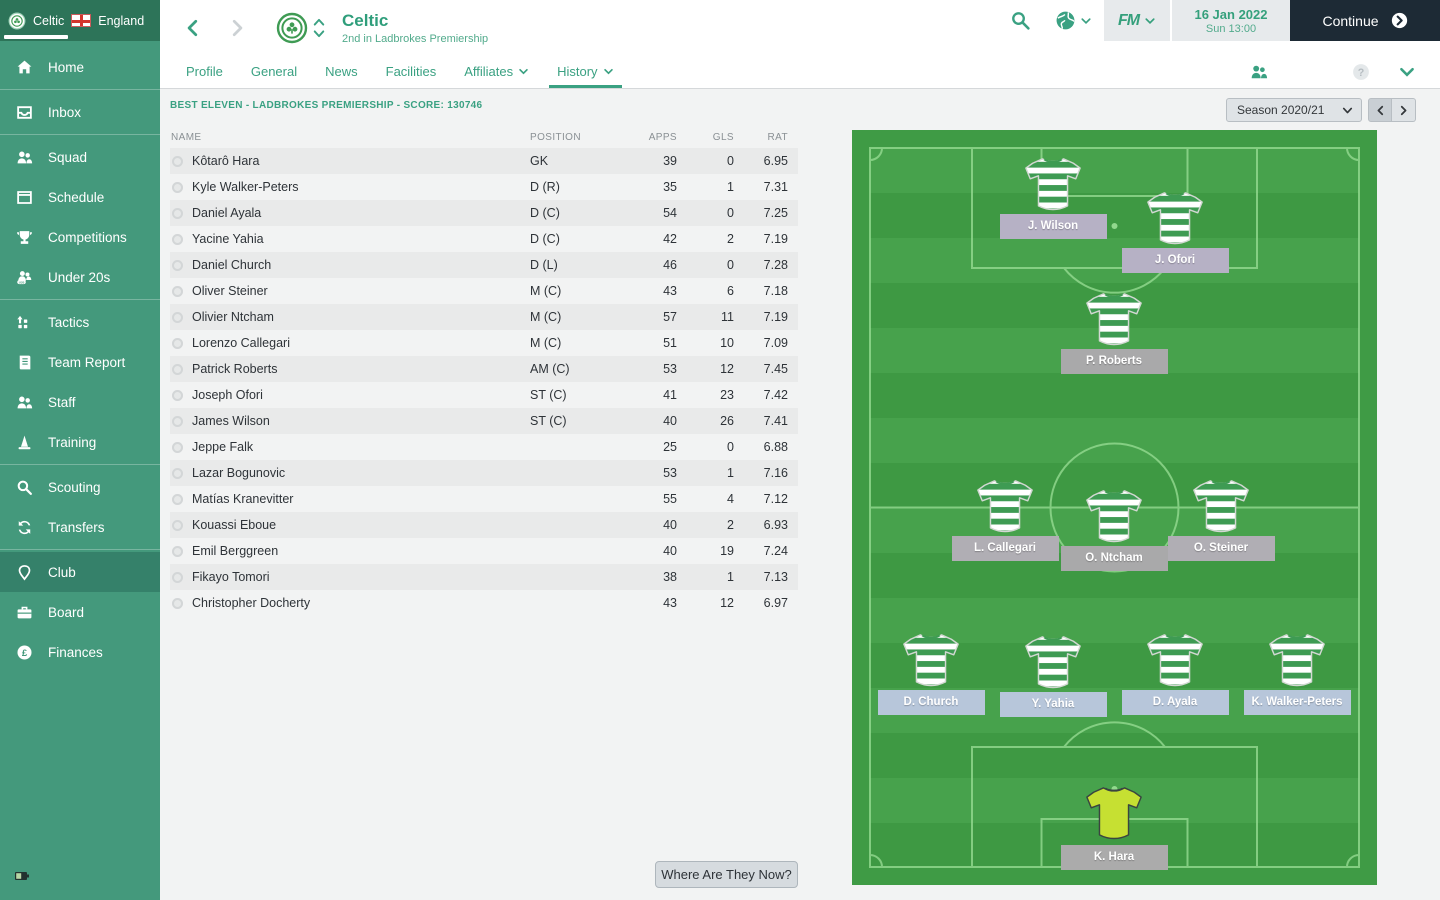  What do you see at coordinates (319, 28) in the screenshot?
I see `team-switcher-icon` at bounding box center [319, 28].